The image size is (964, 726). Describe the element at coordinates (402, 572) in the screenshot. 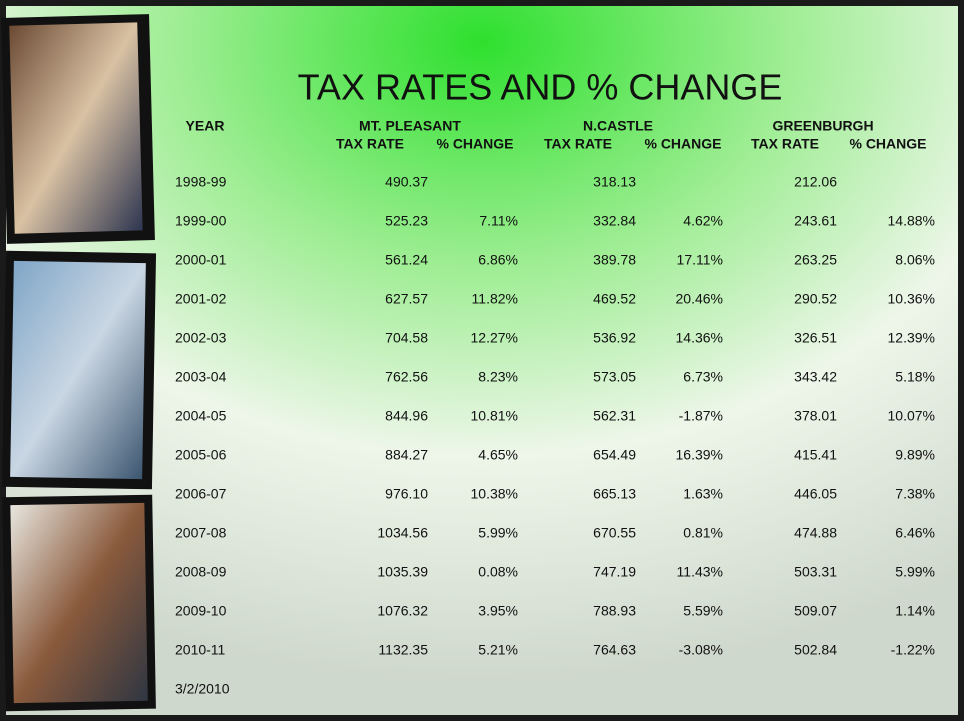

I see `tax-rate-cell: 1035.39` at that location.